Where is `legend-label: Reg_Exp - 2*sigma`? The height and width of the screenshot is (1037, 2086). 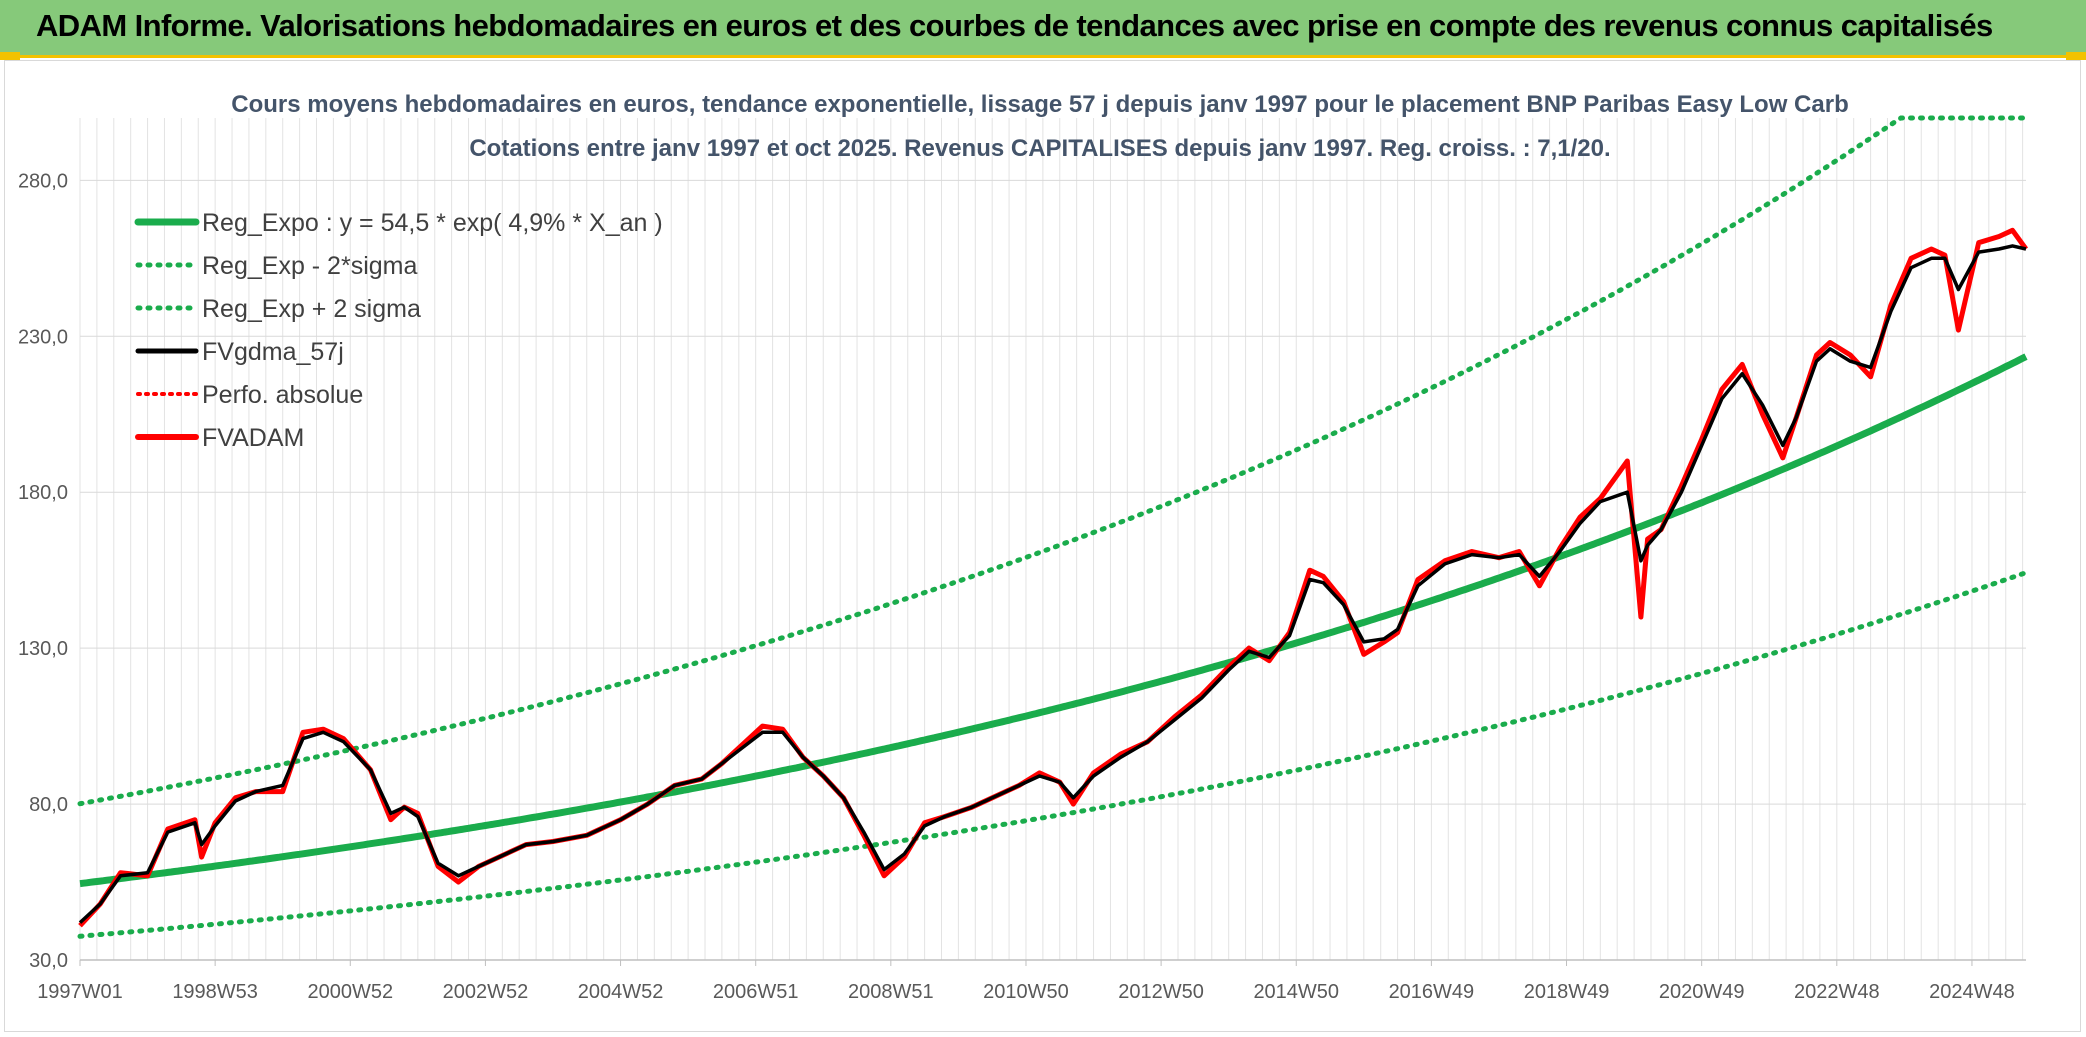
legend-label: Reg_Exp - 2*sigma is located at coordinates (309, 266).